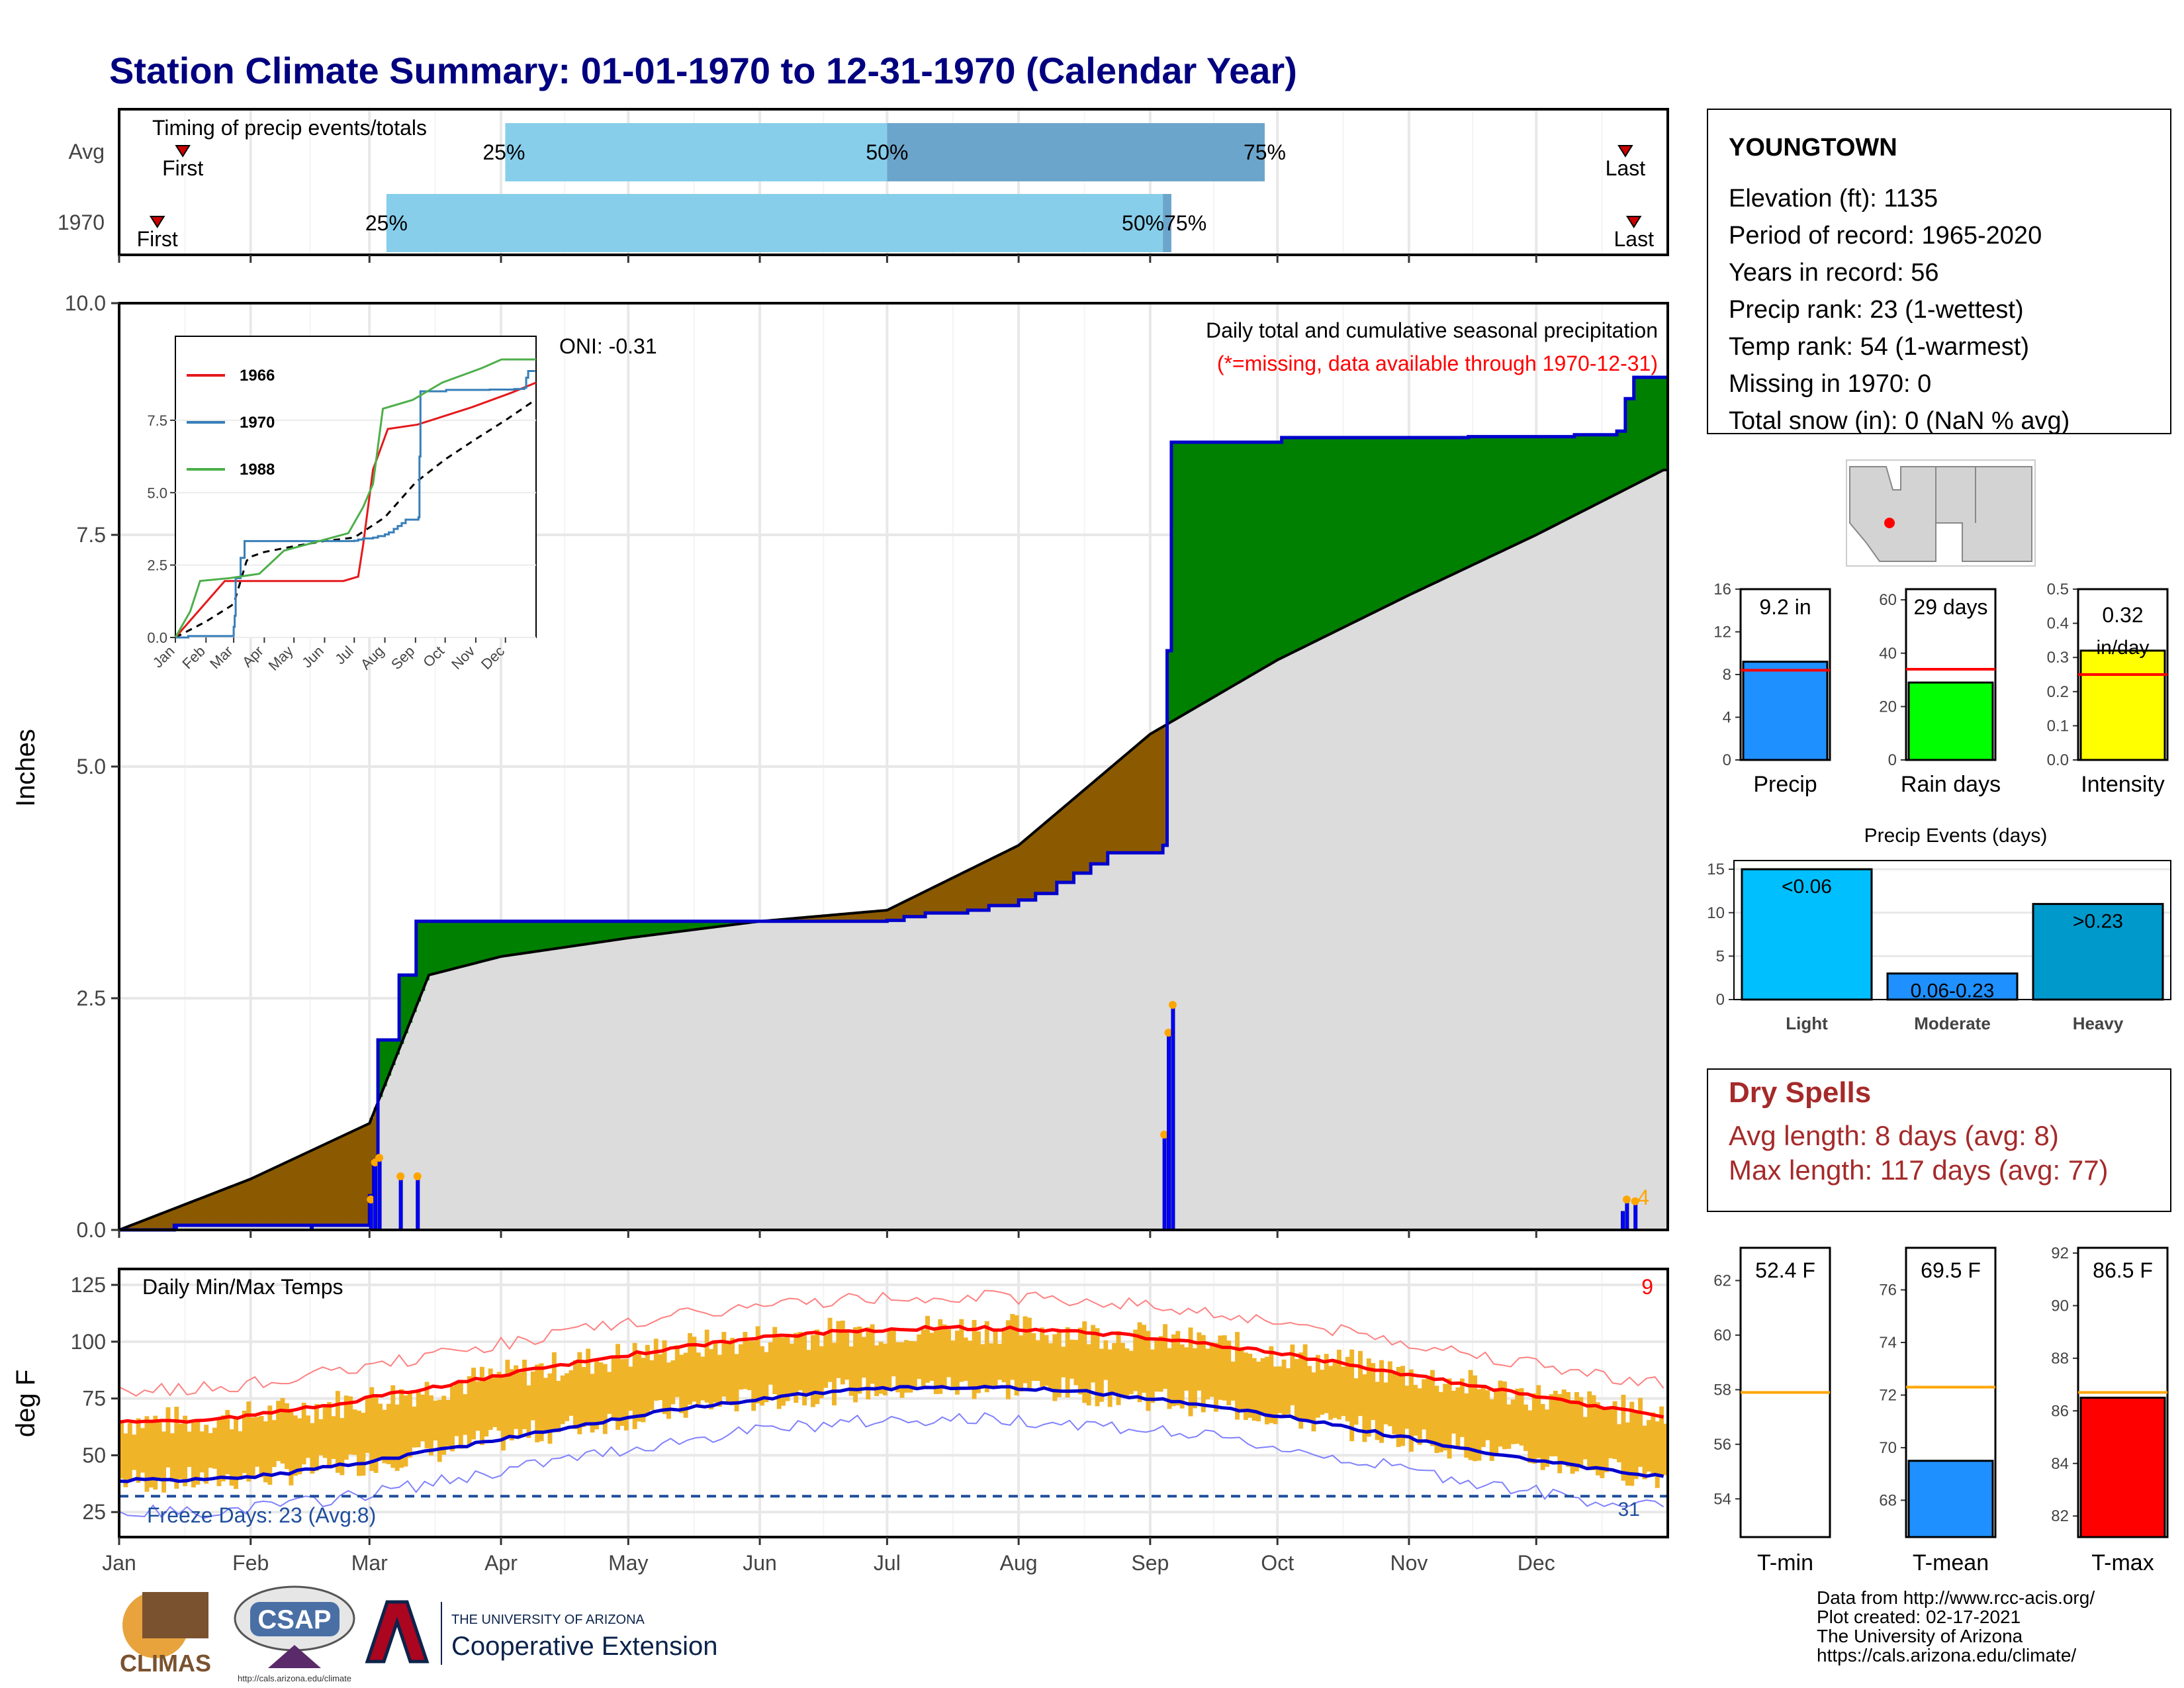  What do you see at coordinates (371, 1199) in the screenshot?
I see `daily-precip-marker` at bounding box center [371, 1199].